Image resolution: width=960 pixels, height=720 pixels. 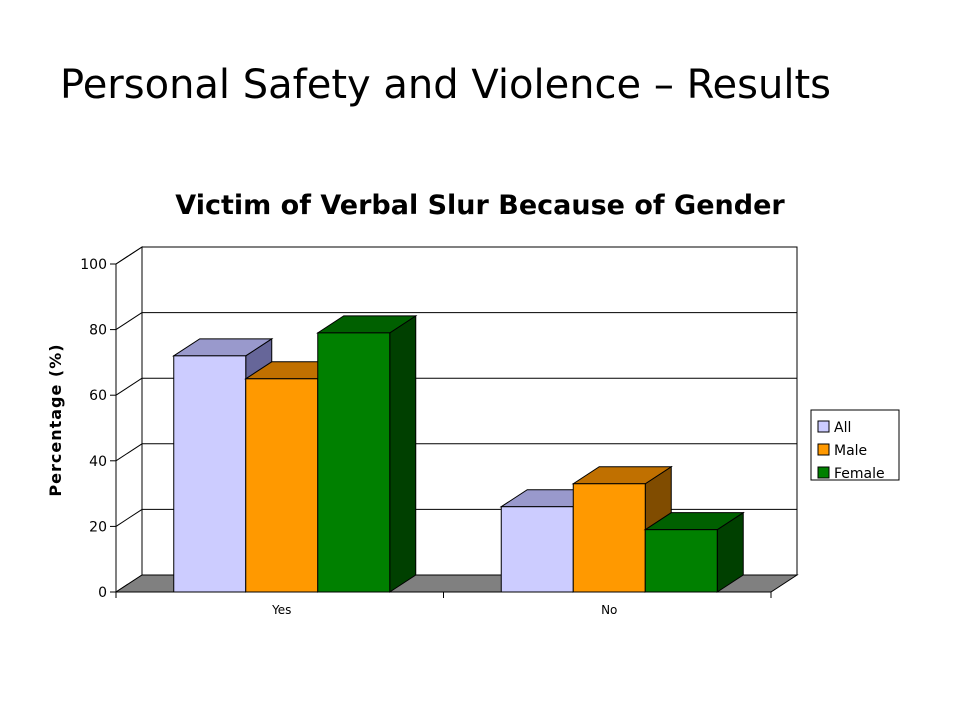 I want to click on y-tick-label: 60, so click(x=98, y=396).